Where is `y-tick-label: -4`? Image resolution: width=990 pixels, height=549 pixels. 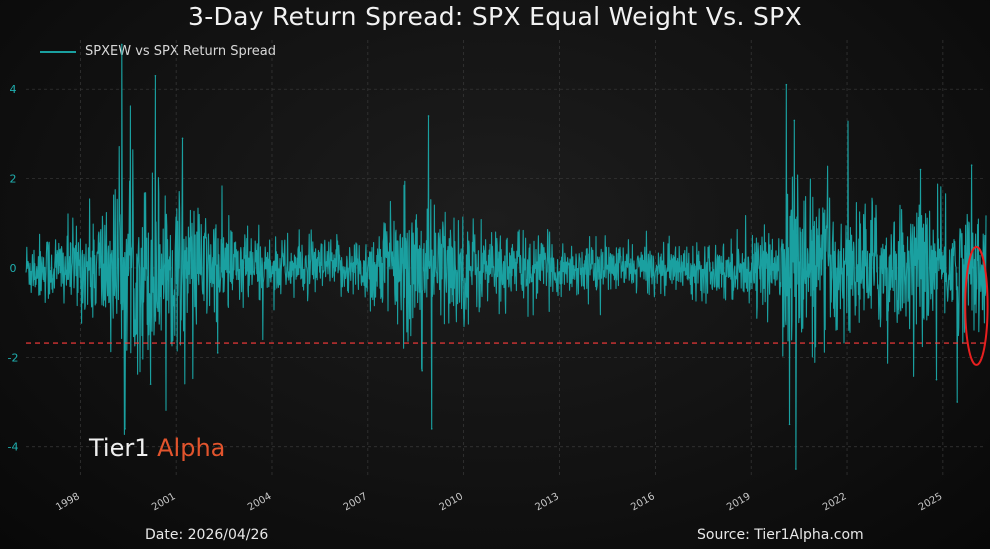 y-tick-label: -4 is located at coordinates (13, 447).